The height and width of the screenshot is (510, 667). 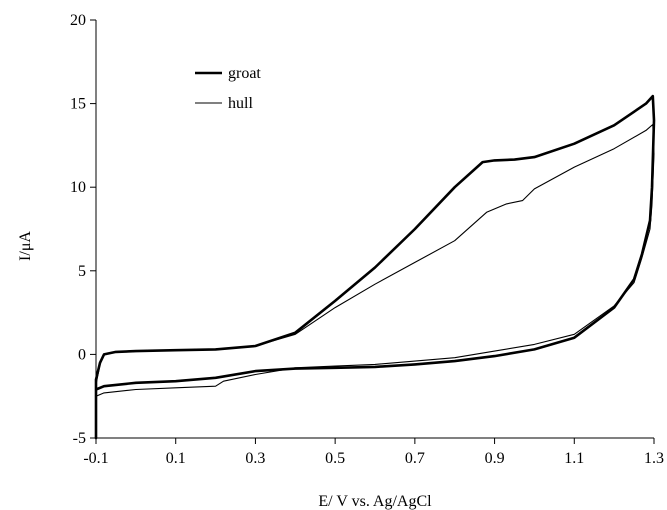 What do you see at coordinates (240, 103) in the screenshot?
I see `legend-label-hull: hull` at bounding box center [240, 103].